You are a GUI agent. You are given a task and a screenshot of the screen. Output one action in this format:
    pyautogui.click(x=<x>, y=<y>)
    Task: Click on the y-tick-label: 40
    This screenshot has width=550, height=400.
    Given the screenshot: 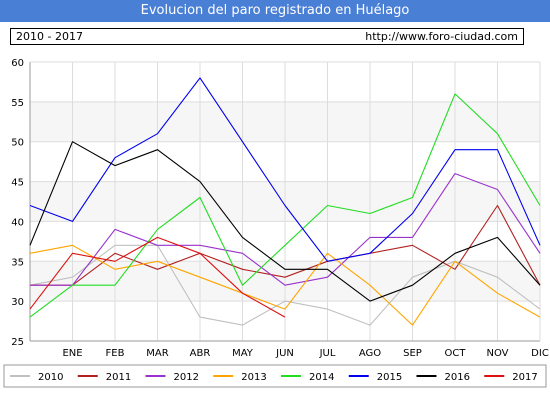 What is the action you would take?
    pyautogui.click(x=17, y=222)
    